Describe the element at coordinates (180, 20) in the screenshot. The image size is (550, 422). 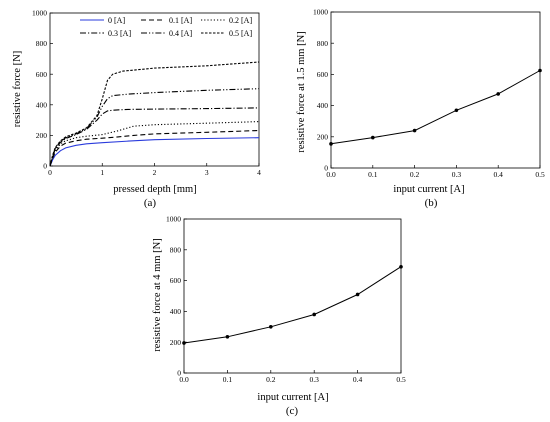
I see `legend-entry-1: 0.1 [A]` at that location.